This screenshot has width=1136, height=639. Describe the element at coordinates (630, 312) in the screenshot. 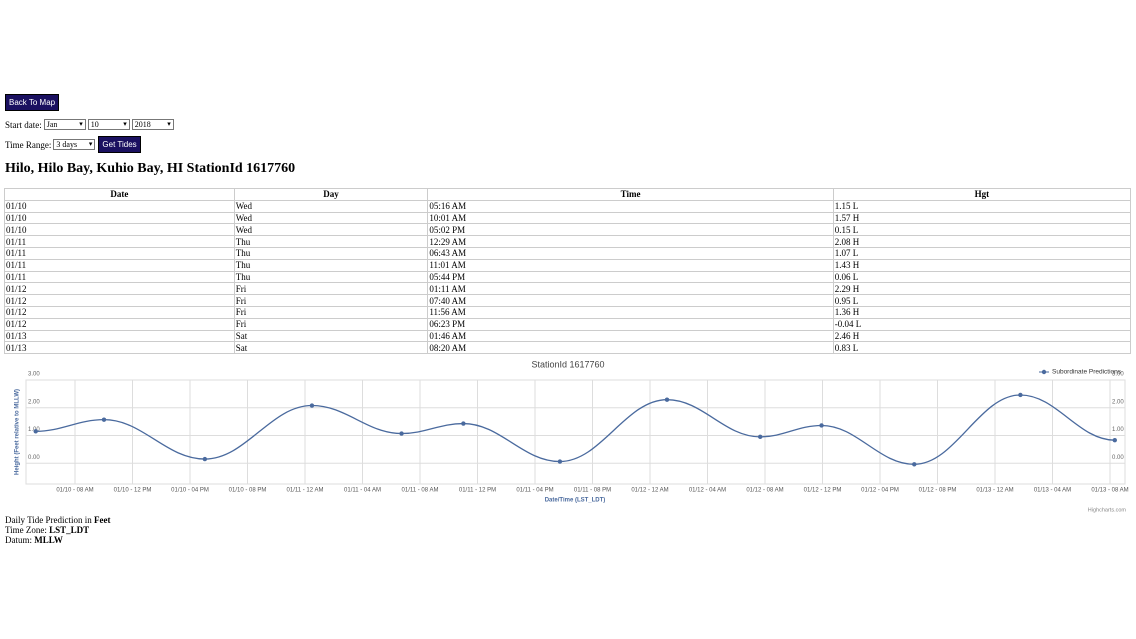

I see `table-cell: 11:56 AM` at that location.